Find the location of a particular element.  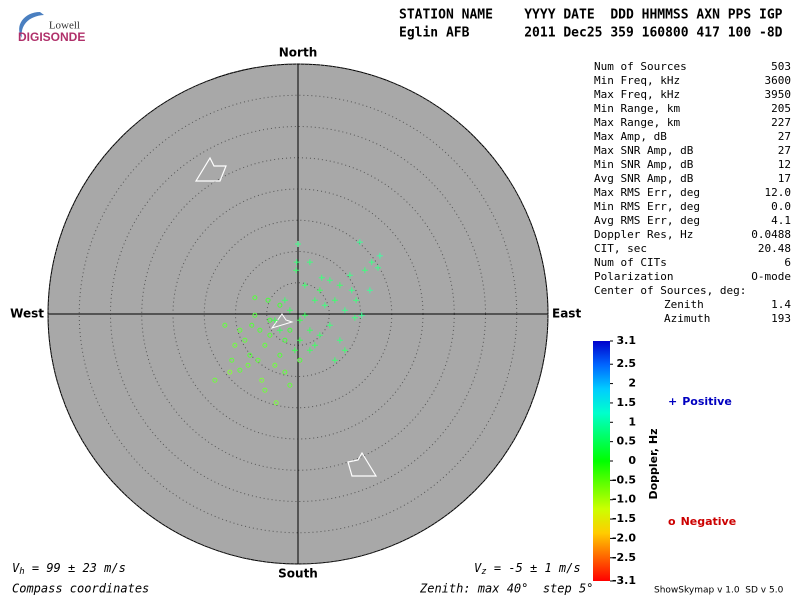

direction-label: East is located at coordinates (566, 314).